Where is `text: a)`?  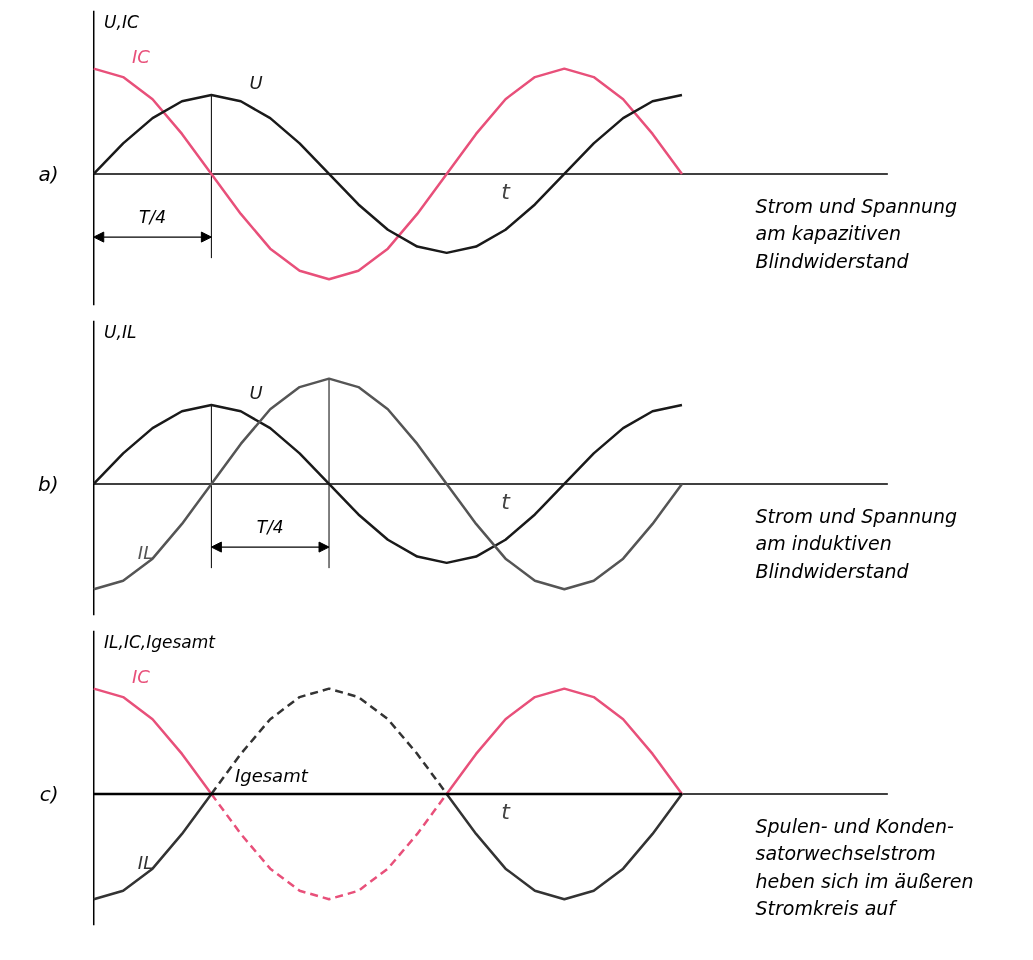
text: a) is located at coordinates (48, 173).